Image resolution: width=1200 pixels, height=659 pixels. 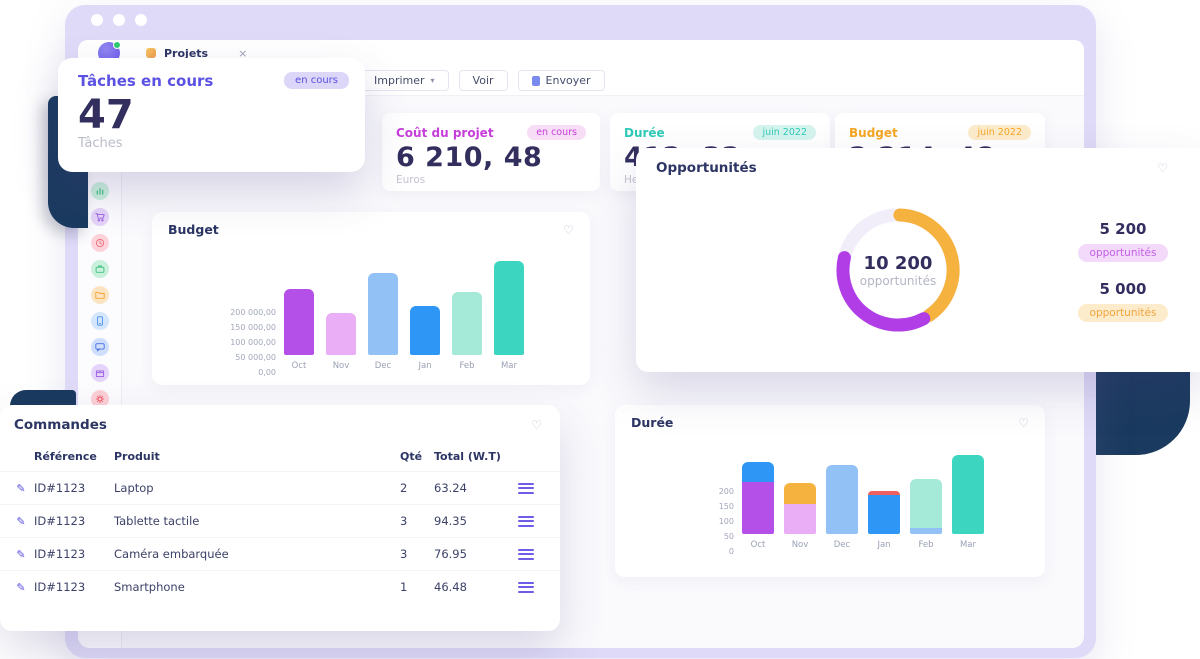 I want to click on col-qty: Qté, so click(x=411, y=456).